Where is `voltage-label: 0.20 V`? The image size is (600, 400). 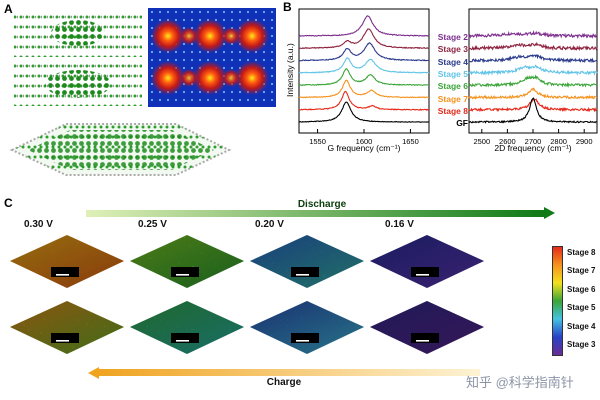 voltage-label: 0.20 V is located at coordinates (269, 224).